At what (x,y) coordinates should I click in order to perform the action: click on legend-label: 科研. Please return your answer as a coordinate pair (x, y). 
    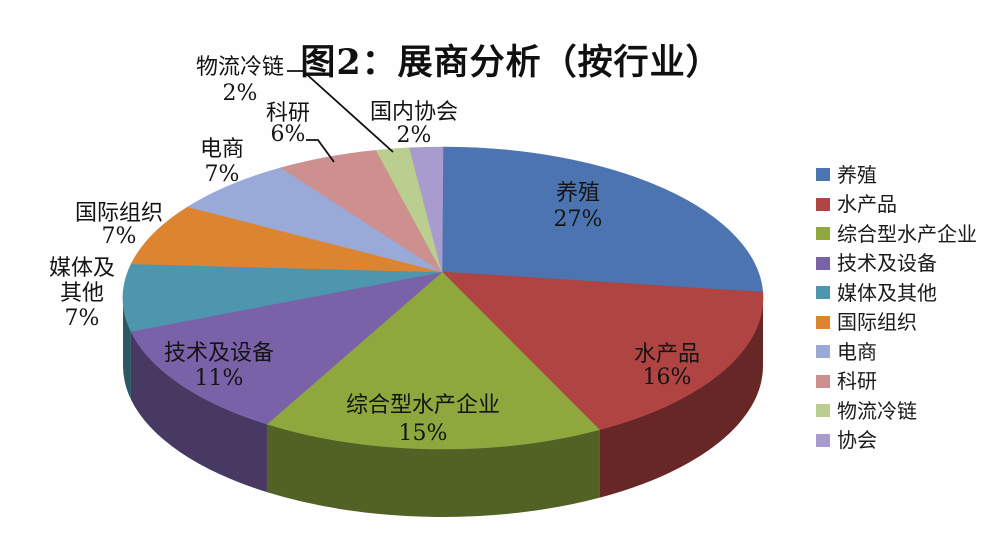
    Looking at the image, I should click on (857, 381).